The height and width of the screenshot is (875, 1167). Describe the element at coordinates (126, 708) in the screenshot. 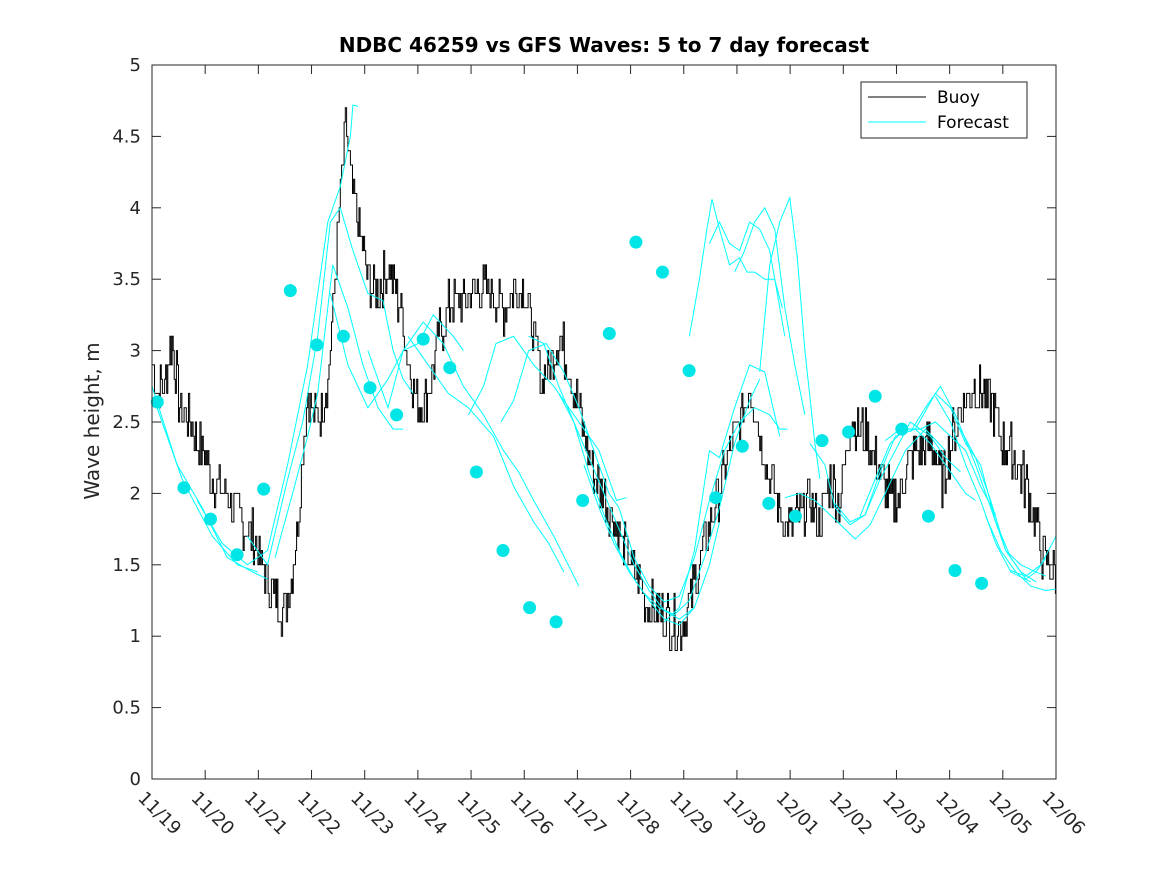

I see `y-tick-label: 0.5` at that location.